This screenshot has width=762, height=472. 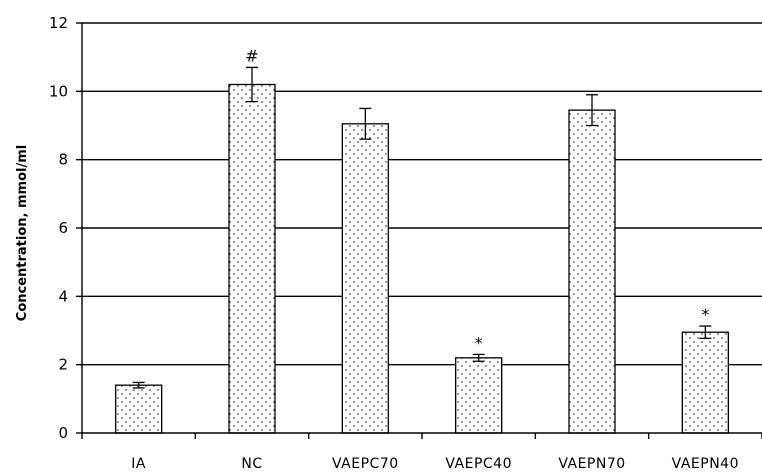 I want to click on bar-group-ia, so click(x=139, y=407).